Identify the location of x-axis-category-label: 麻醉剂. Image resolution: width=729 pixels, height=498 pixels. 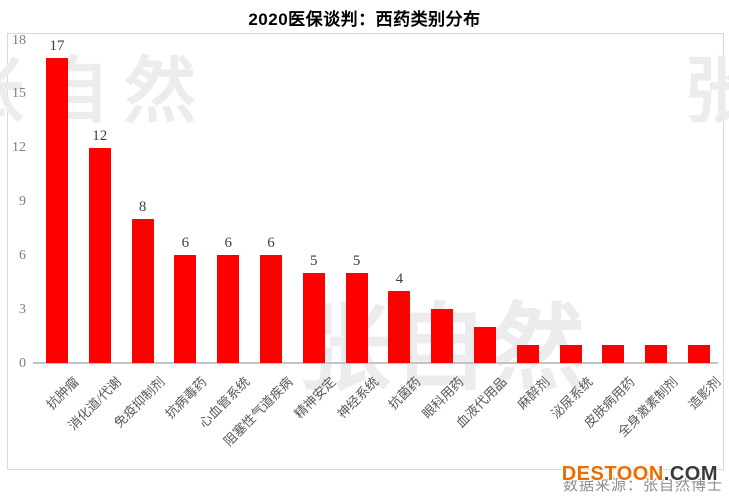
(533, 393).